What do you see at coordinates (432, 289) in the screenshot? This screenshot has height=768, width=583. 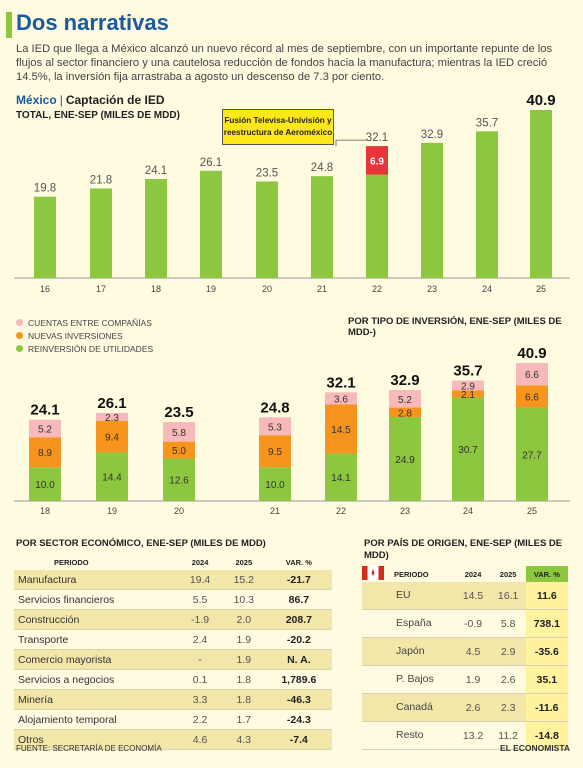 I see `tick-label-23: 23` at bounding box center [432, 289].